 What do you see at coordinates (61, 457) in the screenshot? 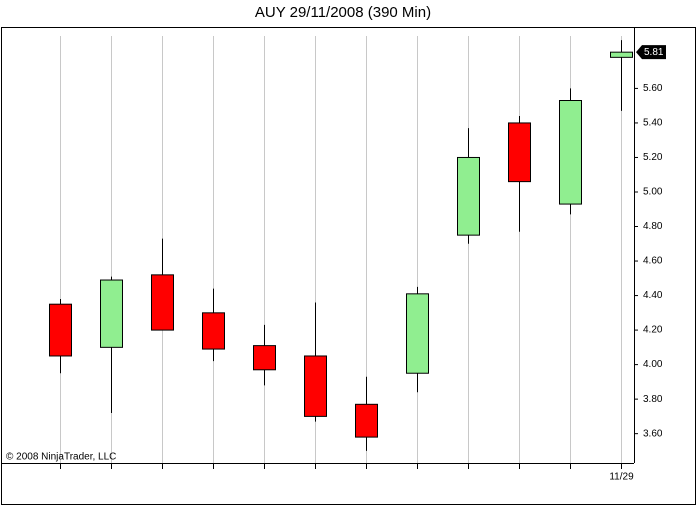
I see `credit: © 2008 NinjaTrader, LLC` at bounding box center [61, 457].